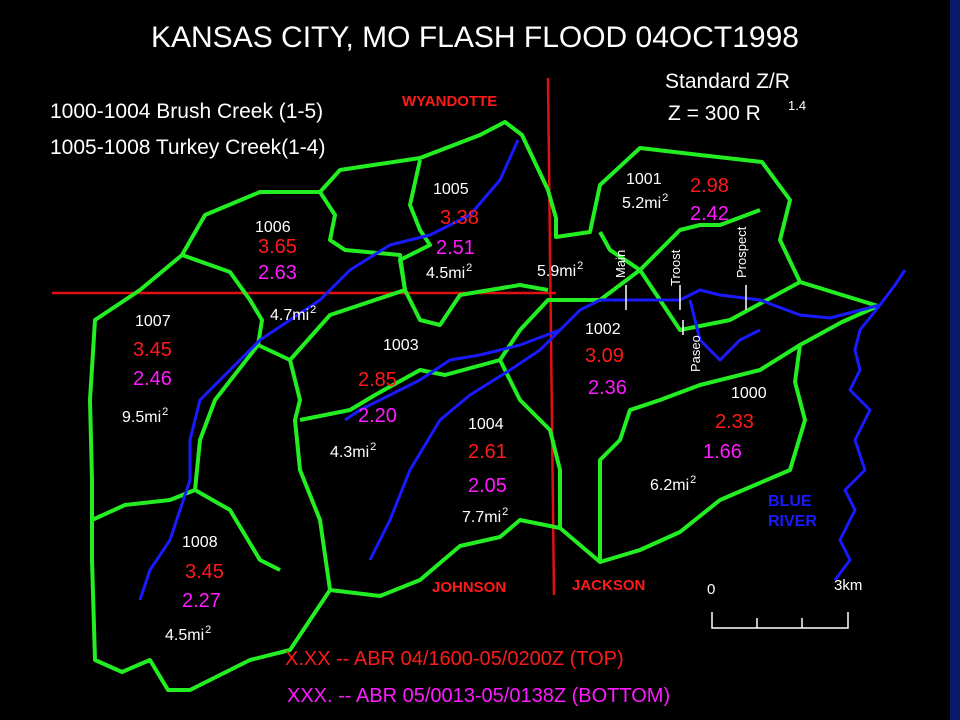 This screenshot has width=960, height=720. What do you see at coordinates (620, 264) in the screenshot?
I see `street-label: Main` at bounding box center [620, 264].